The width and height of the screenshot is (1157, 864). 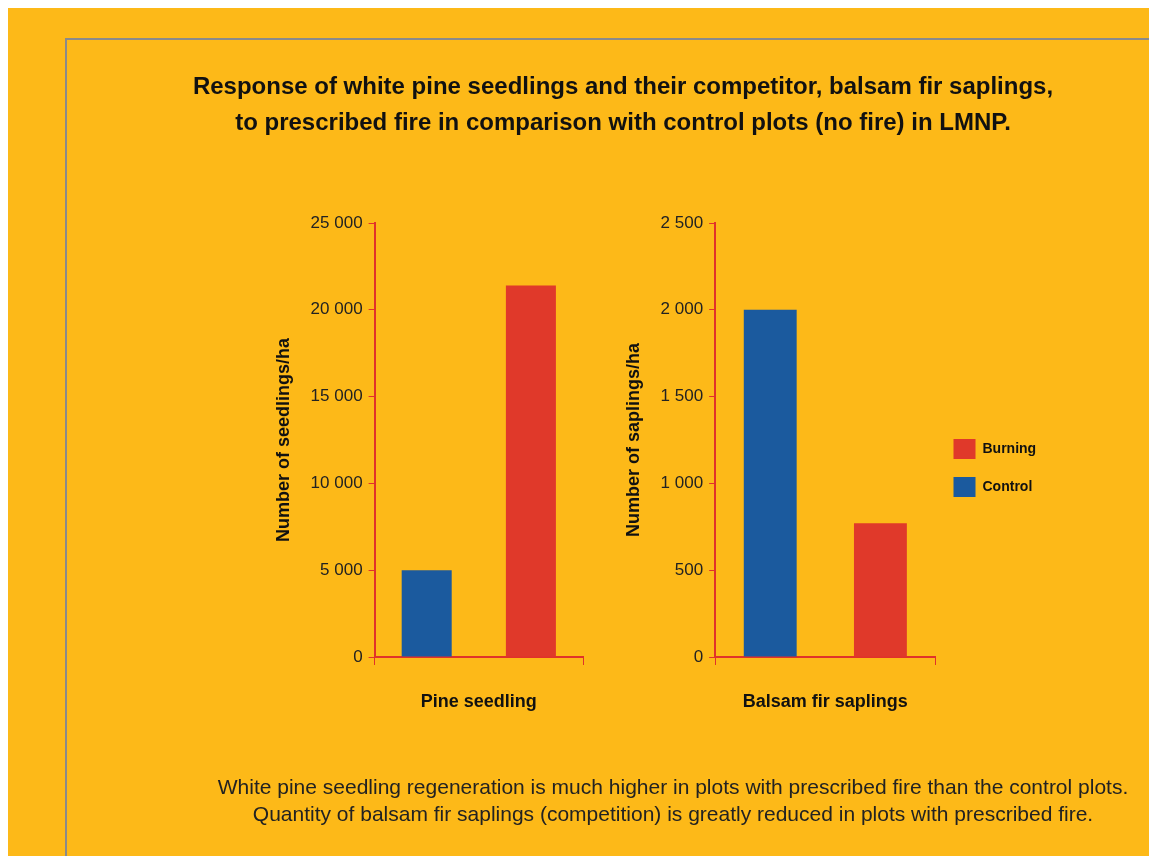 What do you see at coordinates (1009, 447) in the screenshot?
I see `legend-label: Burning` at bounding box center [1009, 447].